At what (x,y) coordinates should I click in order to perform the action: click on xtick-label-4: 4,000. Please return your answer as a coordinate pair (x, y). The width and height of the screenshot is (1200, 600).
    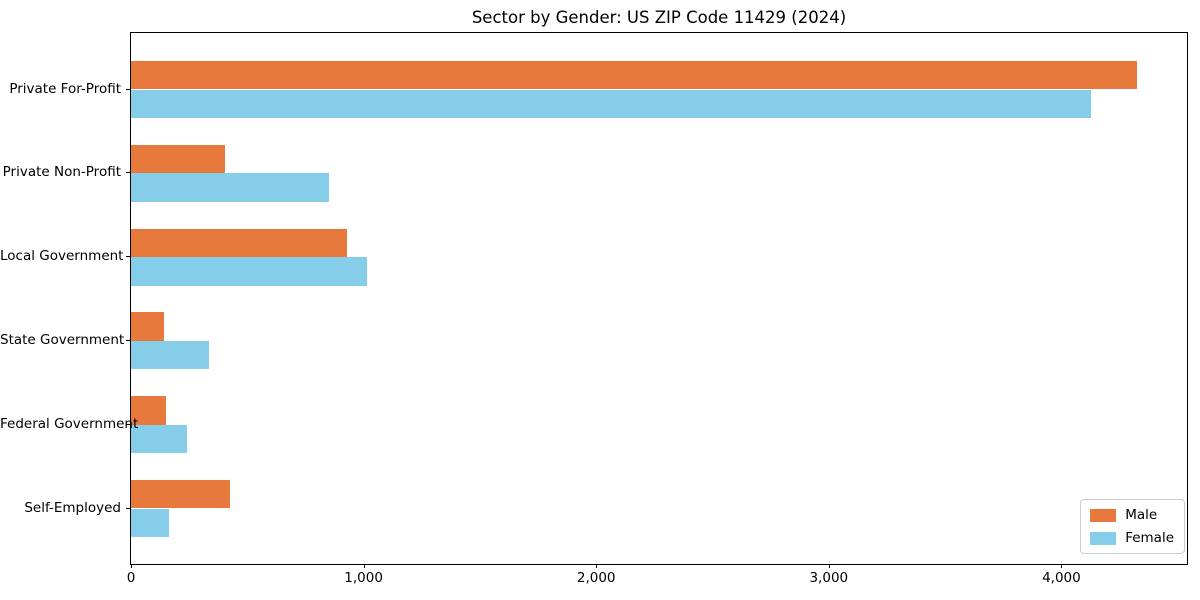
    Looking at the image, I should click on (1061, 578).